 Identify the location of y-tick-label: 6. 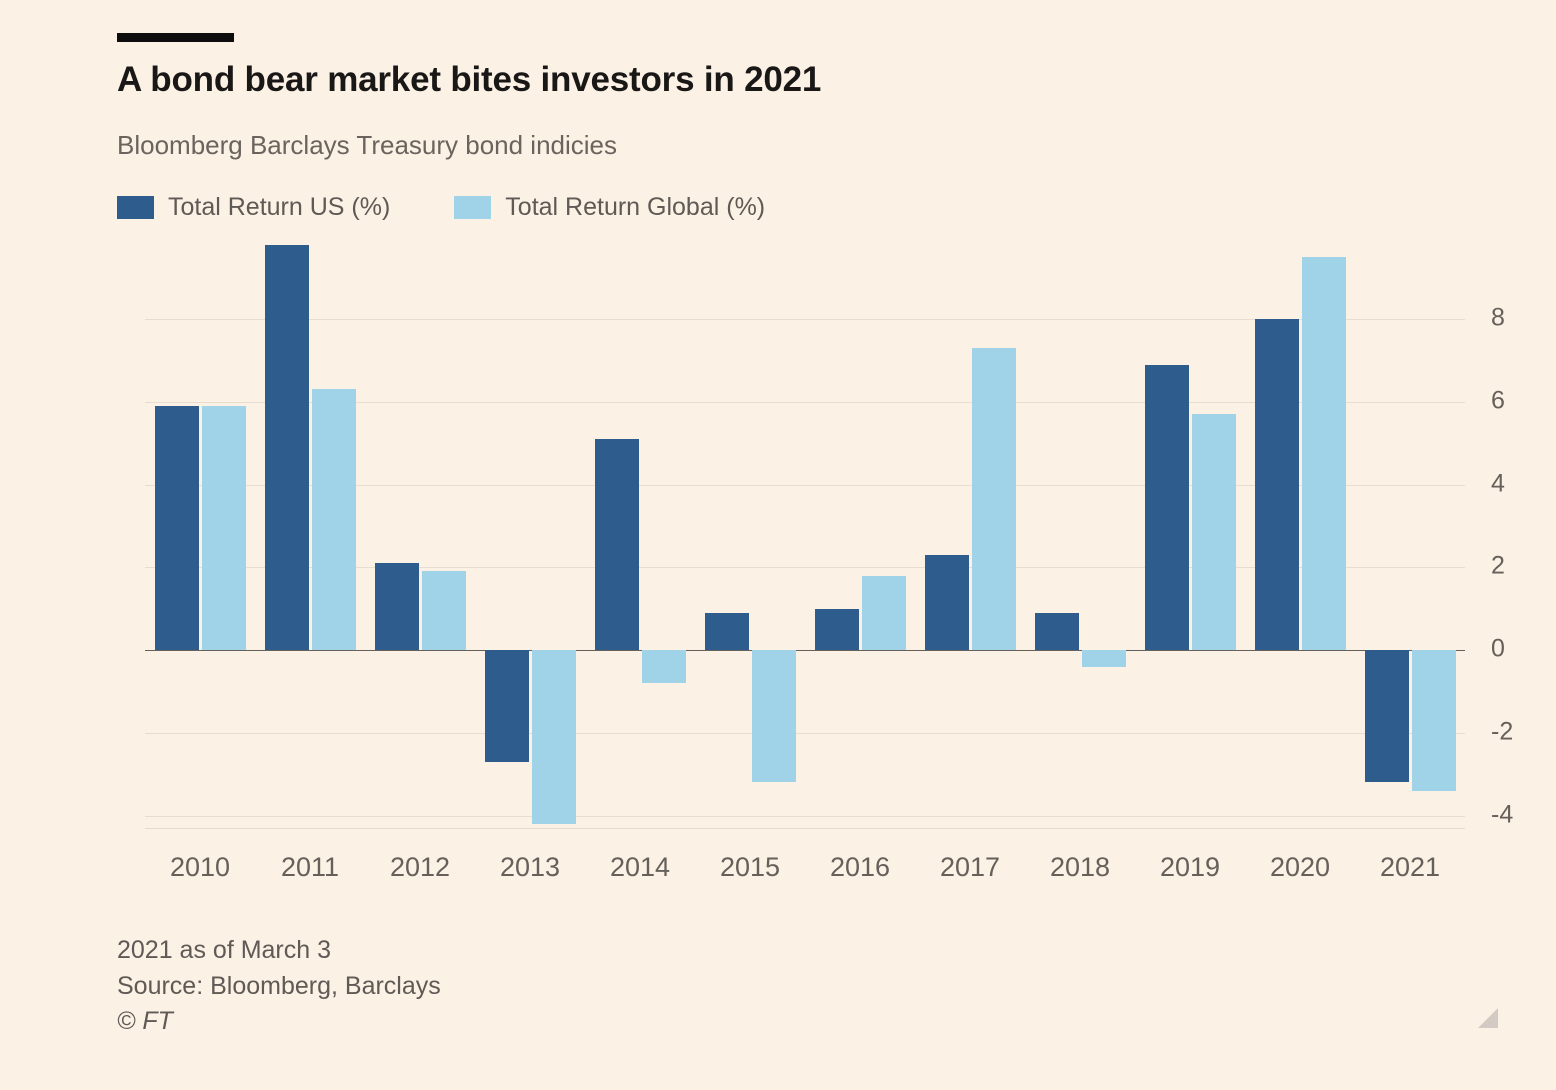
(1498, 400).